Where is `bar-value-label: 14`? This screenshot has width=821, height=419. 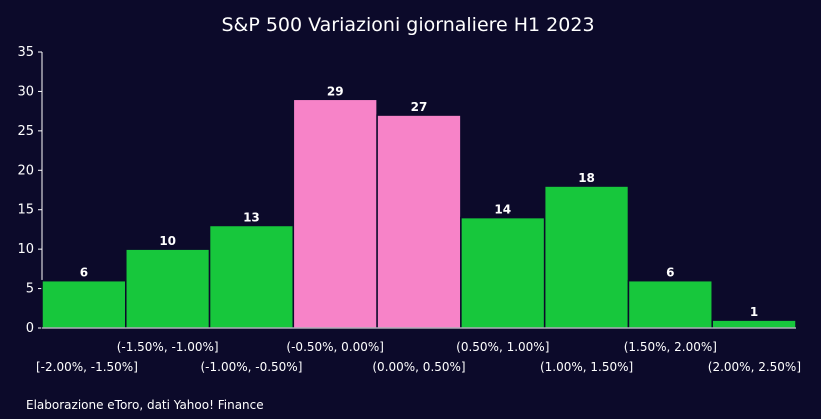
bar-value-label: 14 is located at coordinates (502, 210).